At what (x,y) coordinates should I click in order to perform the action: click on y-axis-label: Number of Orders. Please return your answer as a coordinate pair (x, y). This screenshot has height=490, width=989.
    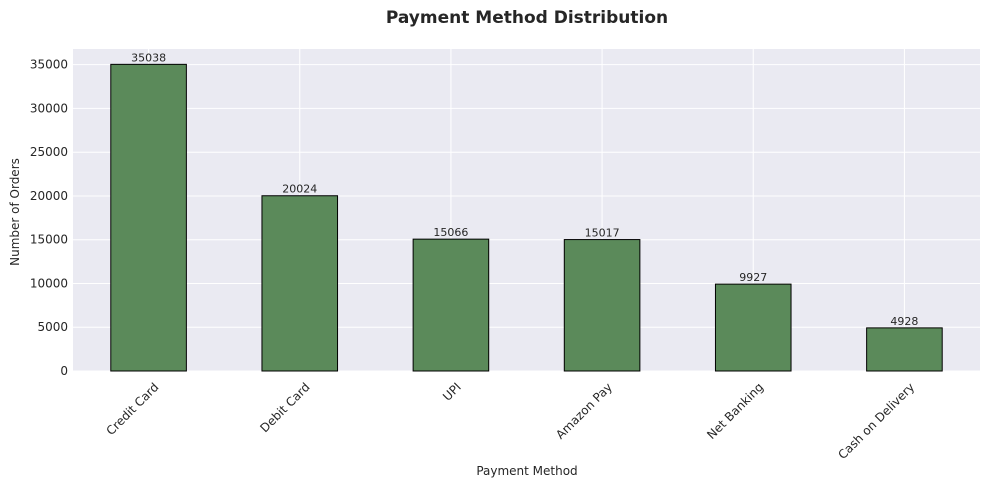
    Looking at the image, I should click on (15, 212).